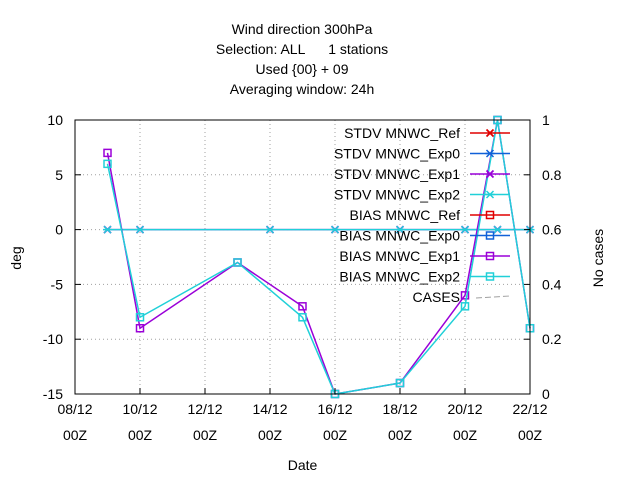 The width and height of the screenshot is (640, 480). I want to click on legend-item: BIAS MNWC_Exp2, so click(424, 277).